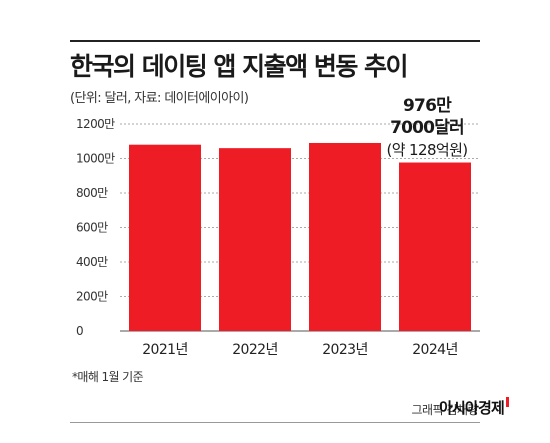  Describe the element at coordinates (92, 228) in the screenshot. I see `y-tick-label: 600만` at that location.